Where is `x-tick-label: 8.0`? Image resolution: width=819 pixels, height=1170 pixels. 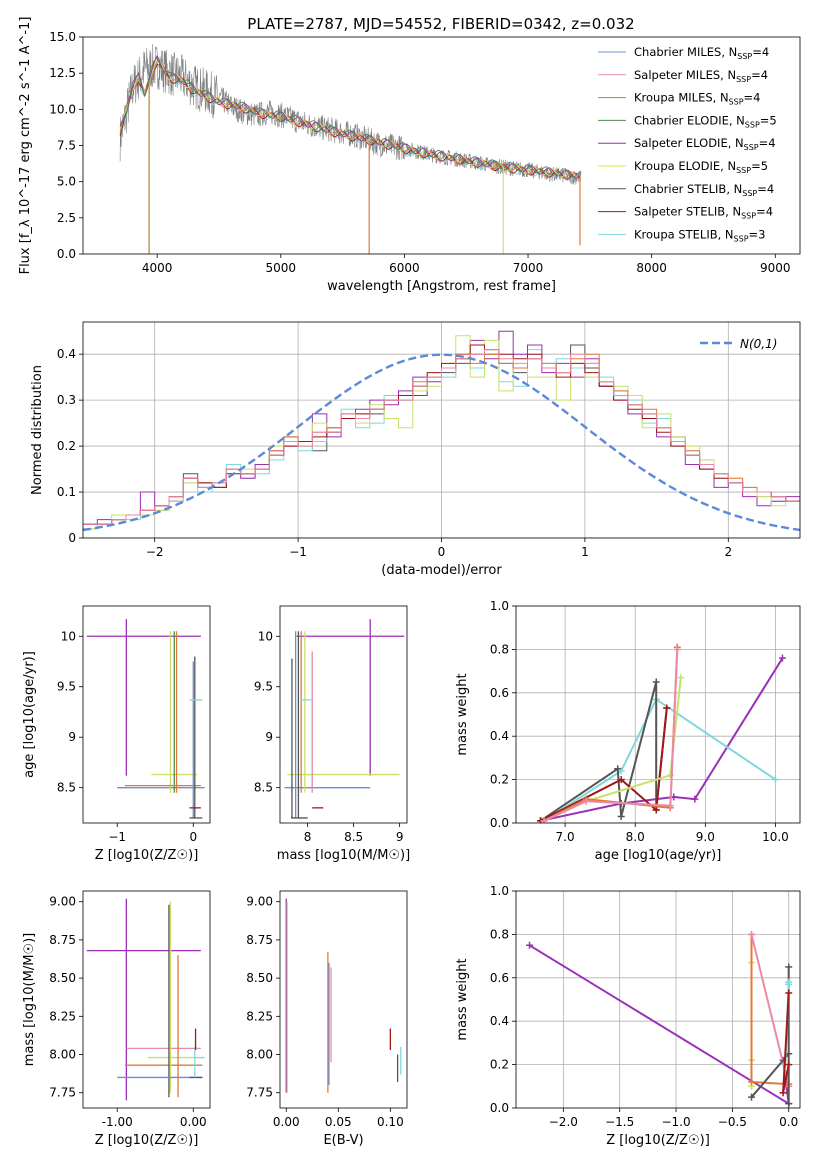 x-tick-label: 8.0 is located at coordinates (635, 837).